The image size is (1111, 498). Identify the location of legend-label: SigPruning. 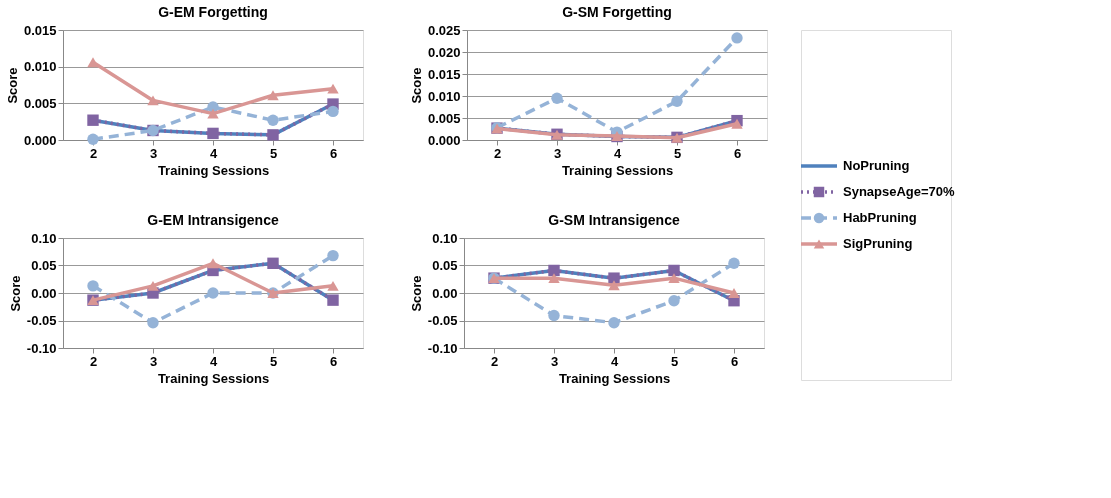
(878, 243).